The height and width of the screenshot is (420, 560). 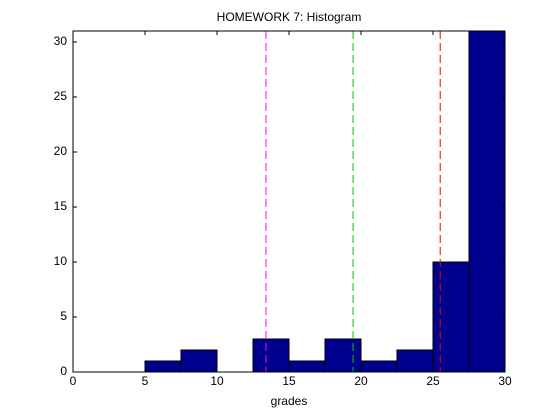 What do you see at coordinates (63, 316) in the screenshot?
I see `y-tick-label: 5` at bounding box center [63, 316].